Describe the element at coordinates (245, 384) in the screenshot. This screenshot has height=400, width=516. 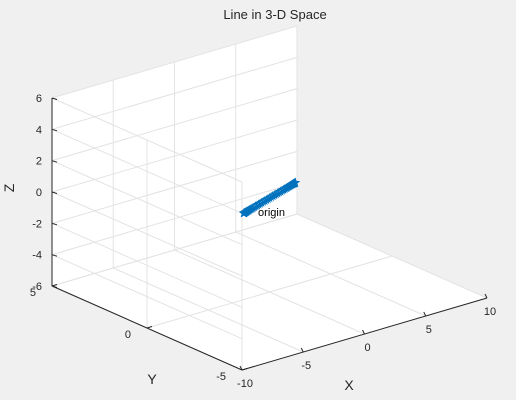
I see `x-tick-label: -10` at that location.